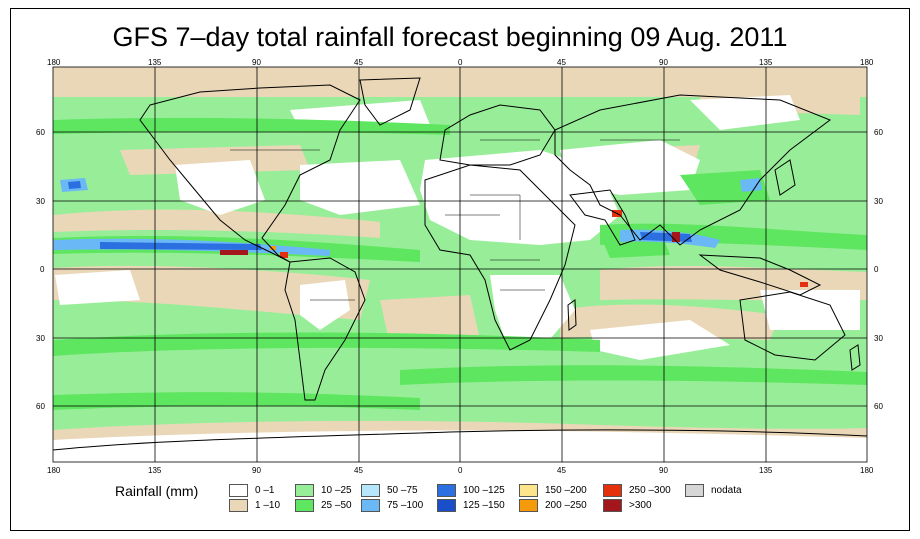  I want to click on lat-label-left-0: 0, so click(42, 269).